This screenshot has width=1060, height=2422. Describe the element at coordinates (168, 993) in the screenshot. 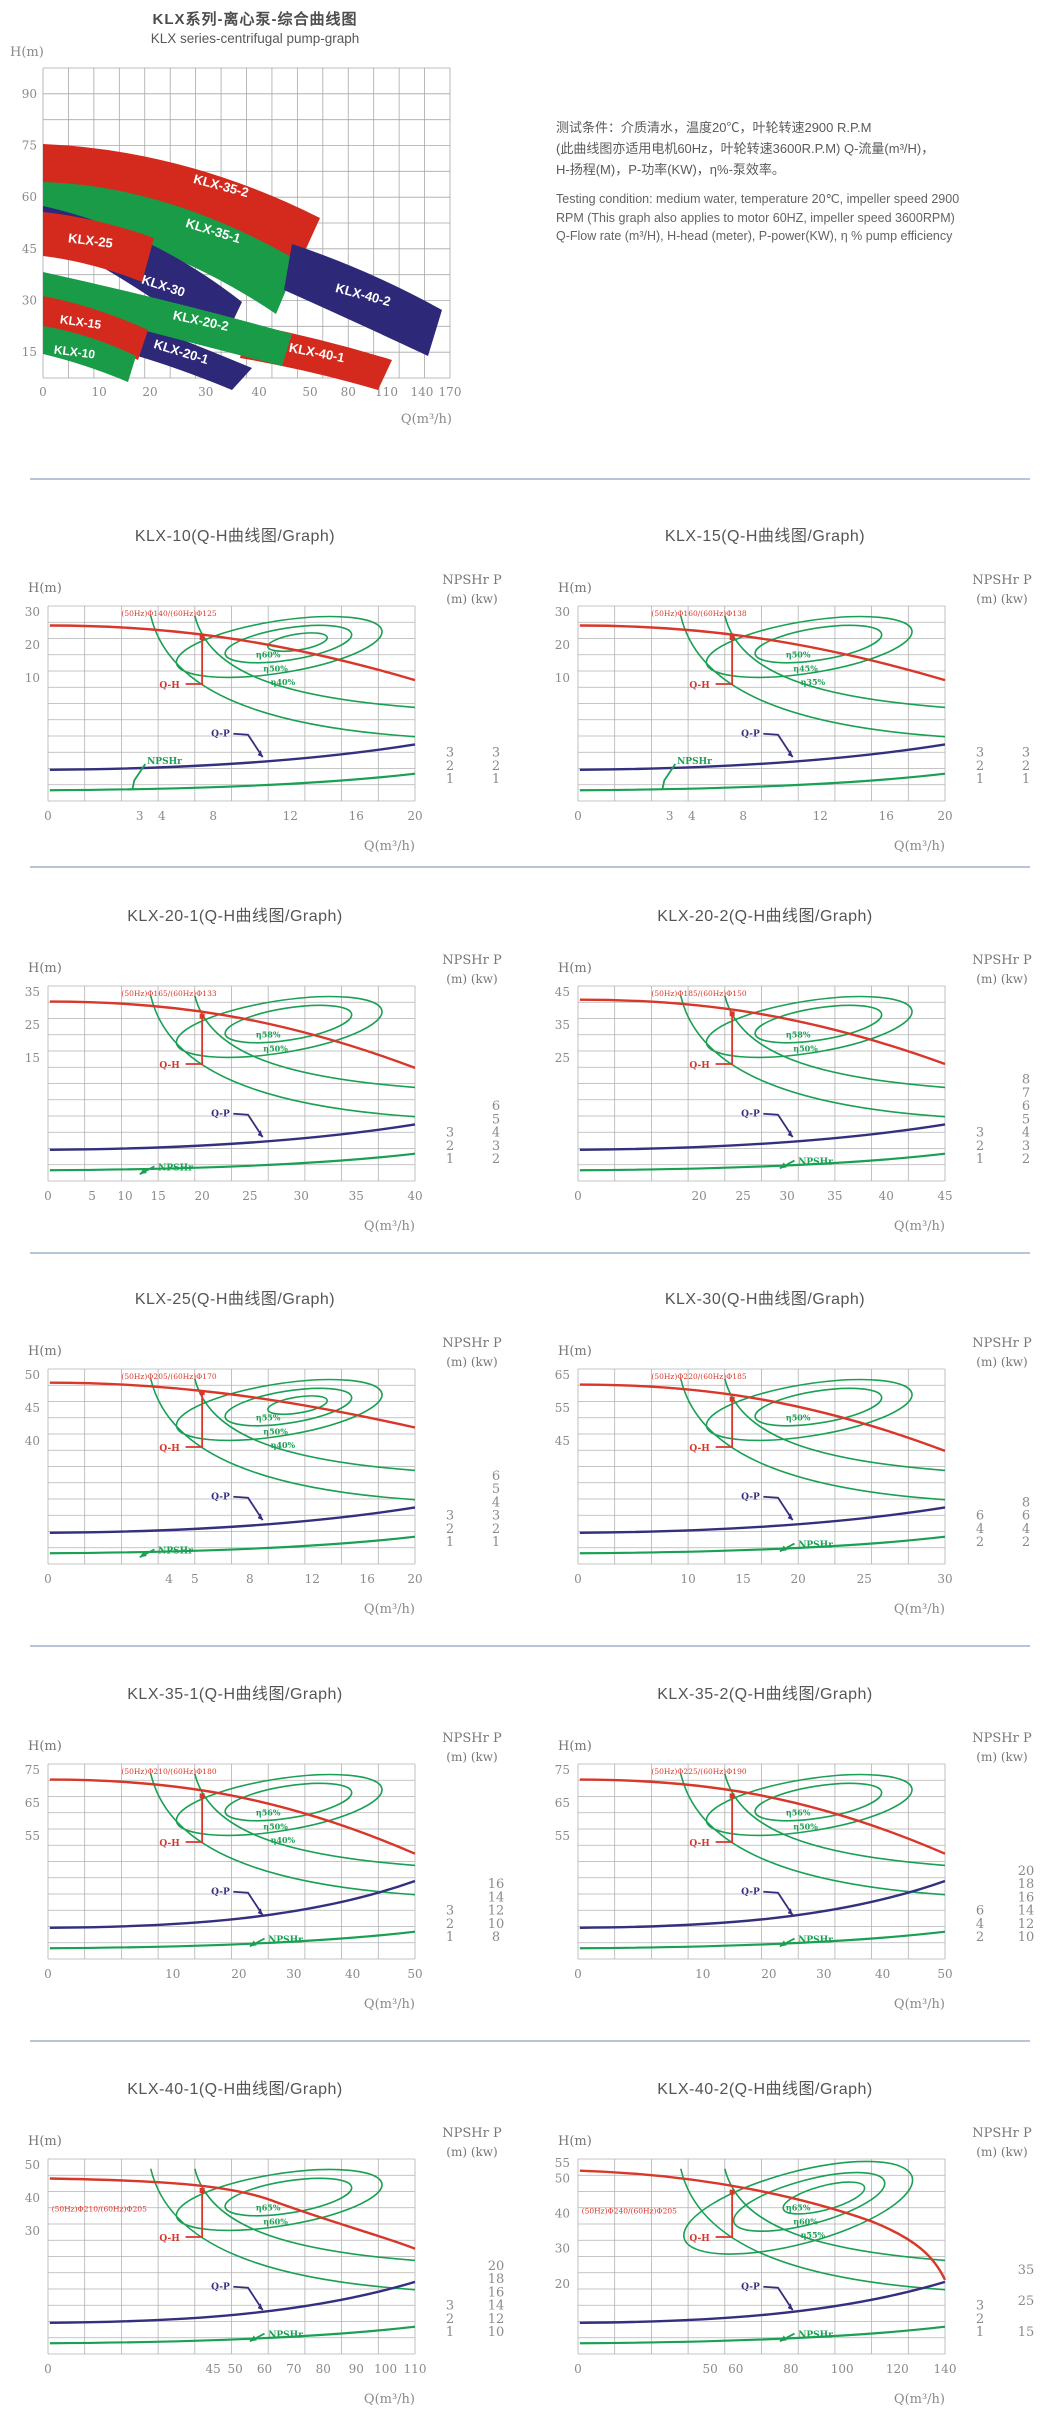

I see `impeller-label: (50Hz)Φ165/(60Hz)Φ133` at that location.